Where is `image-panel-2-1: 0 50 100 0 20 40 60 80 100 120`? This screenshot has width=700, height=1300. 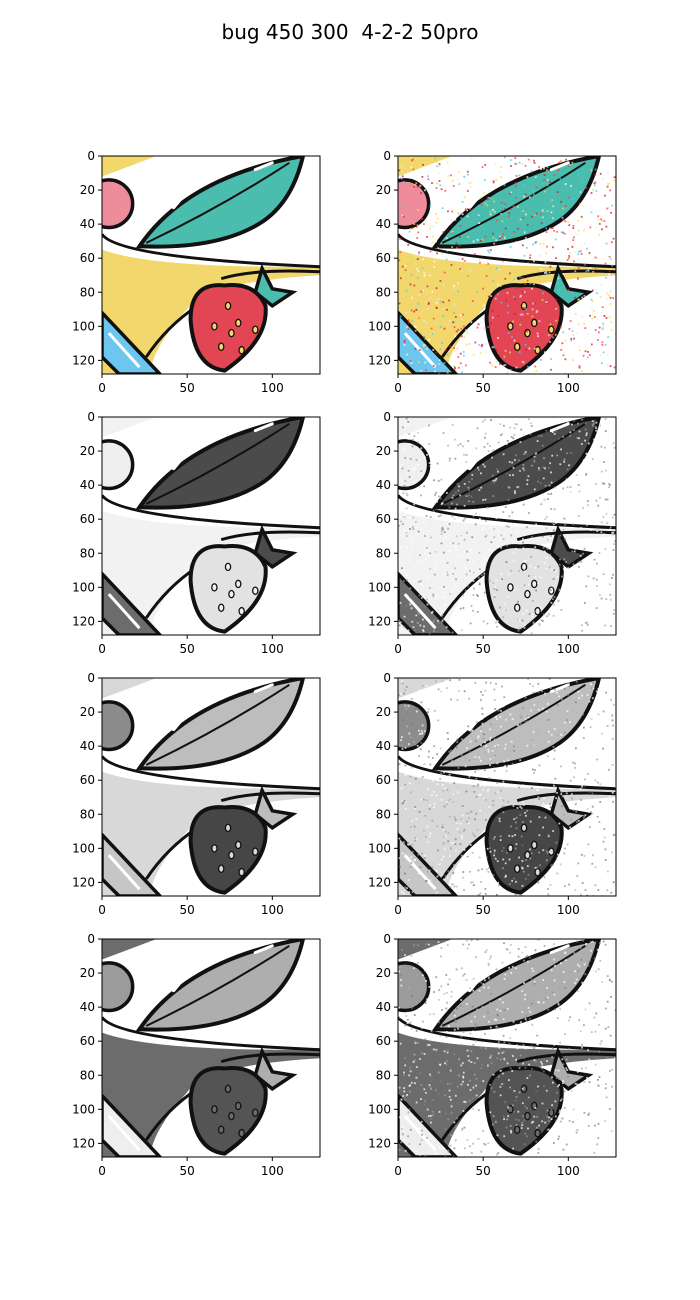
image-panel-2-1: 0 50 100 0 20 40 60 80 100 120 is located at coordinates (196, 533).